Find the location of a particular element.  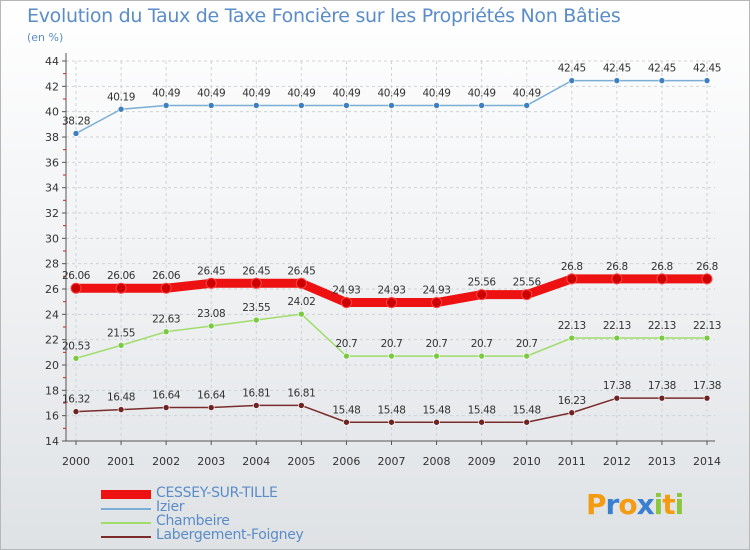

data-label-chambeire: 20.53 is located at coordinates (76, 346).